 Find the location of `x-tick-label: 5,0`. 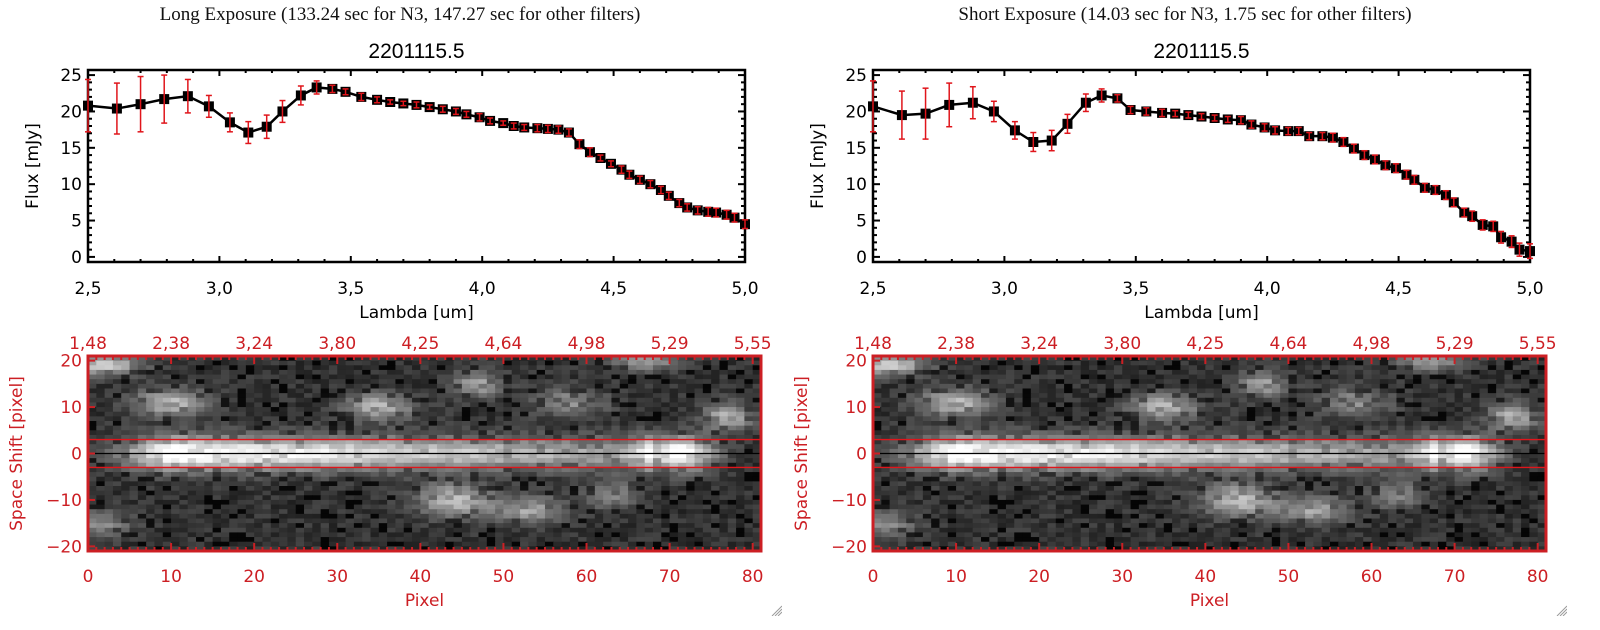

x-tick-label: 5,0 is located at coordinates (744, 289).